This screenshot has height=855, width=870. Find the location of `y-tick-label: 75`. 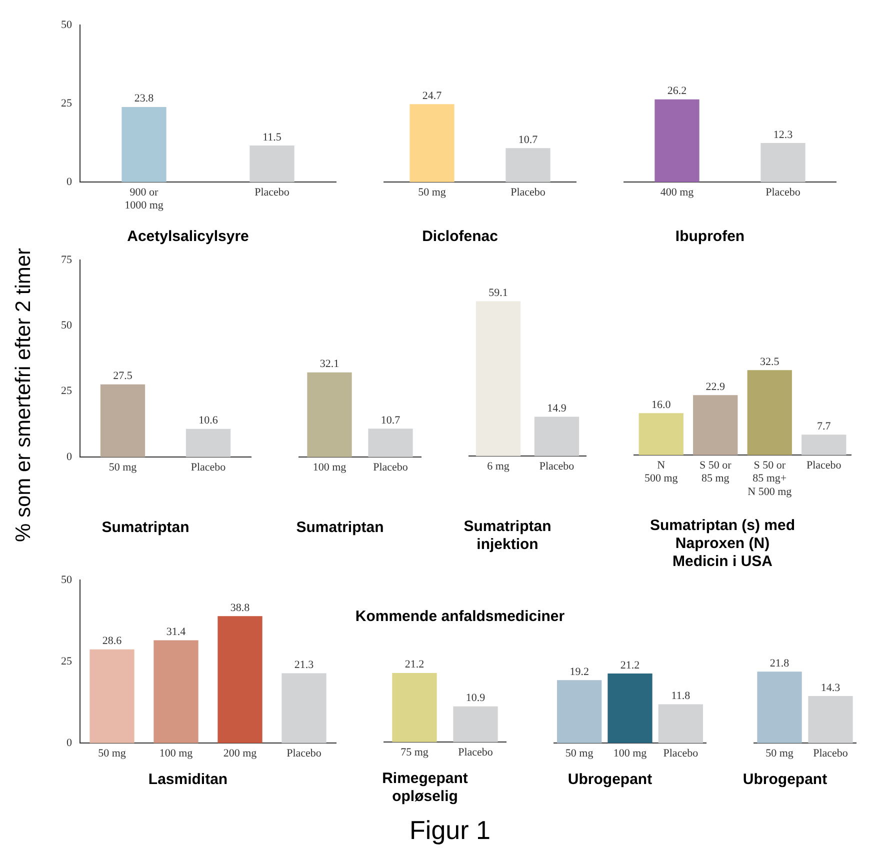

y-tick-label: 75 is located at coordinates (66, 260).